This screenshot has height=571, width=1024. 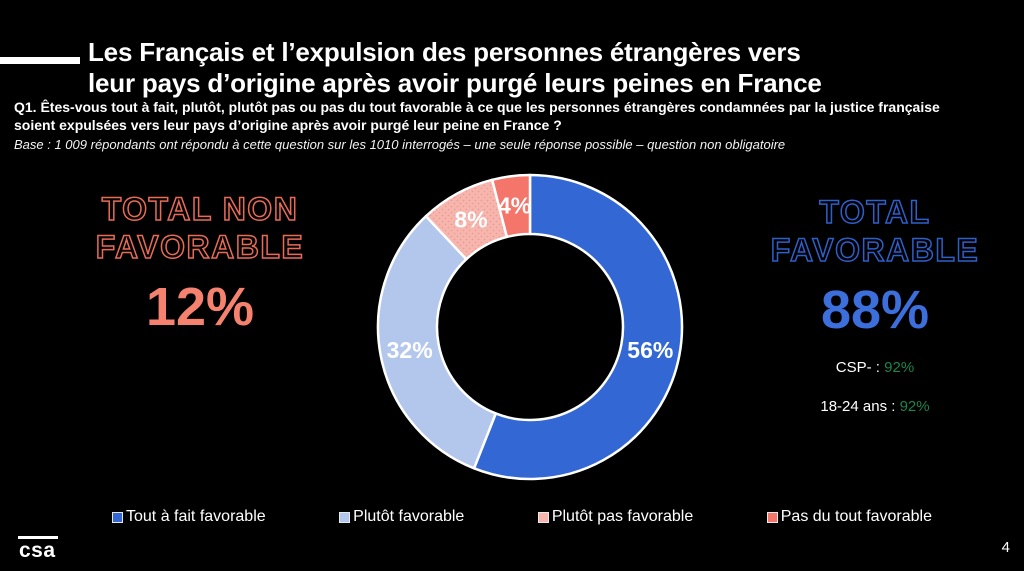 I want to click on callout-csp: CSP- : 92%, so click(x=875, y=367).